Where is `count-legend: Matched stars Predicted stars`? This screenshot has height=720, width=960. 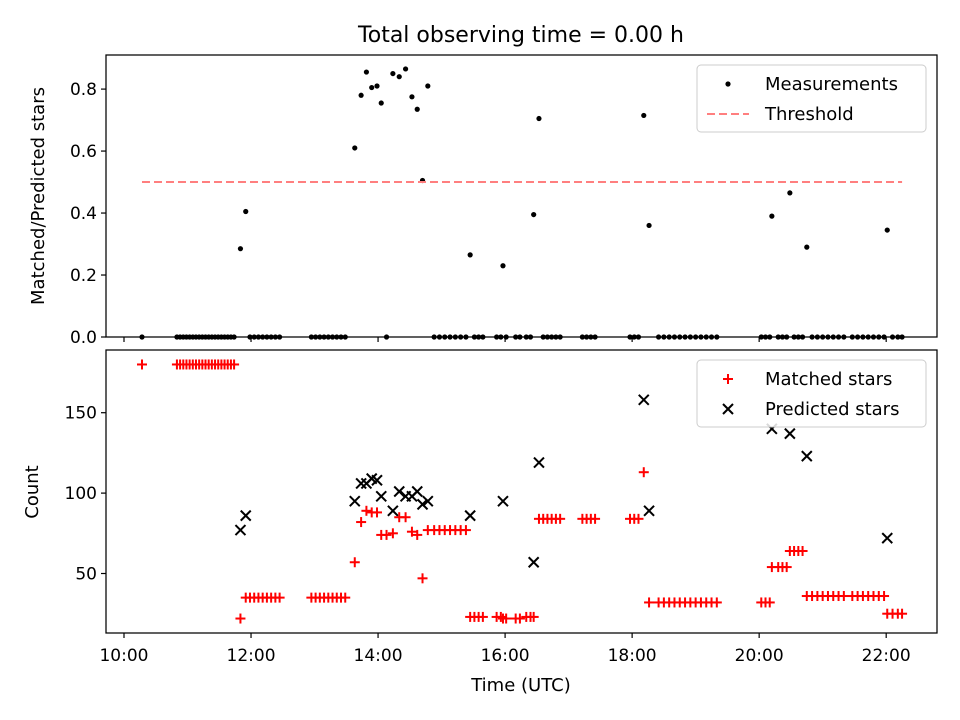
count-legend: Matched stars Predicted stars is located at coordinates (811, 393).